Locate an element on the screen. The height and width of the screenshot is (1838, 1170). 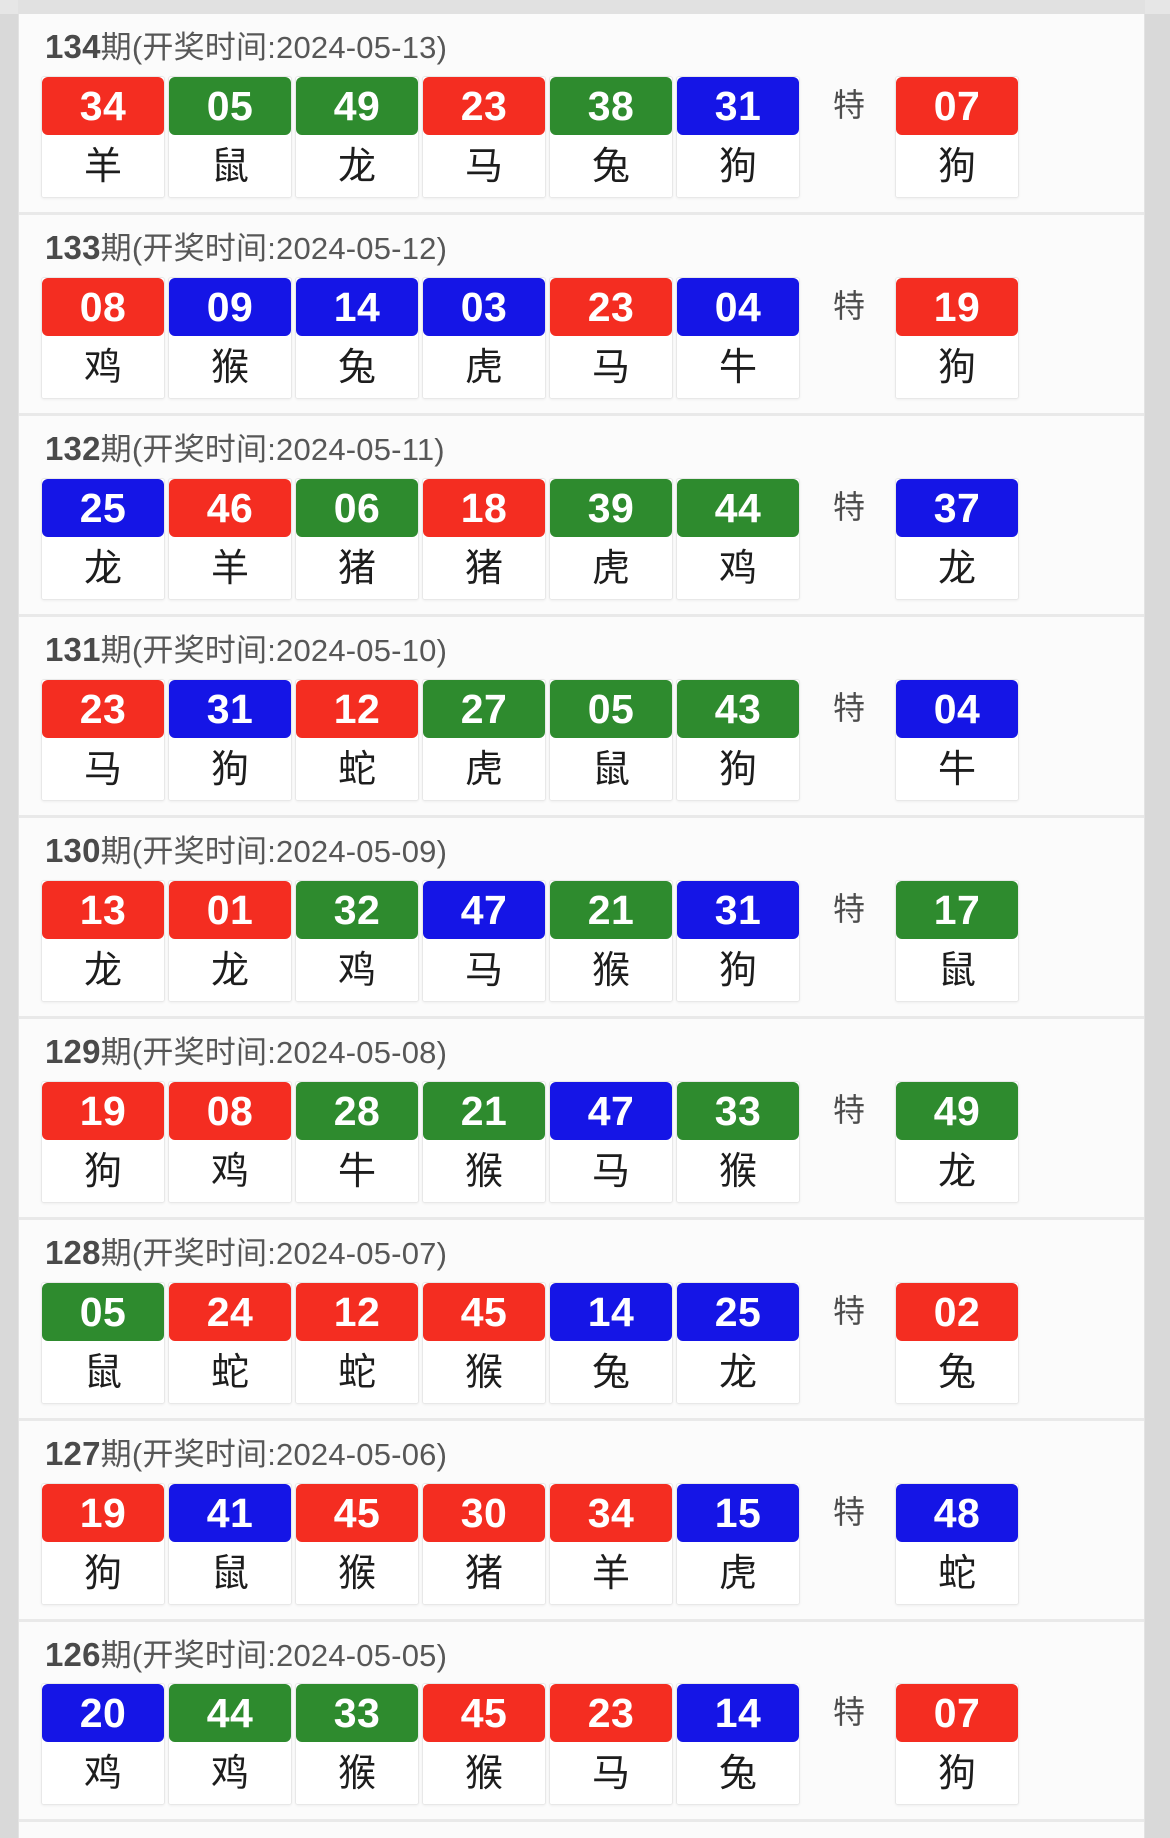
special-ball-number: 17 is located at coordinates (957, 909).